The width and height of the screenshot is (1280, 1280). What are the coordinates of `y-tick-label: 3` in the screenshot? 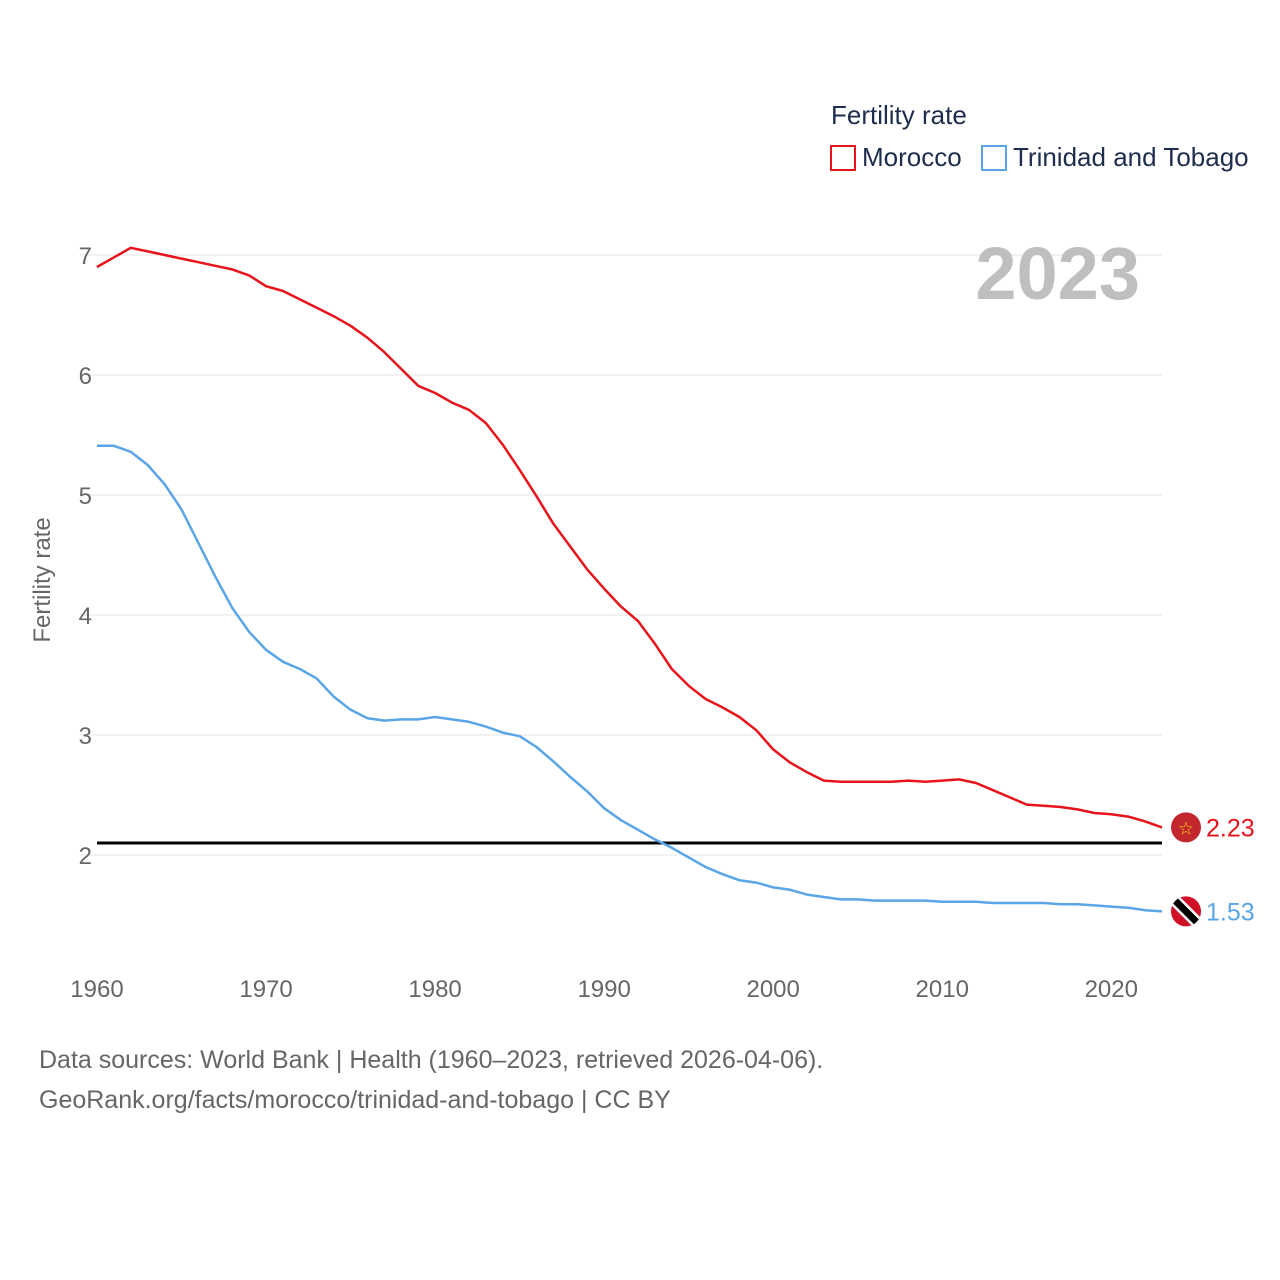 It's located at (85, 736).